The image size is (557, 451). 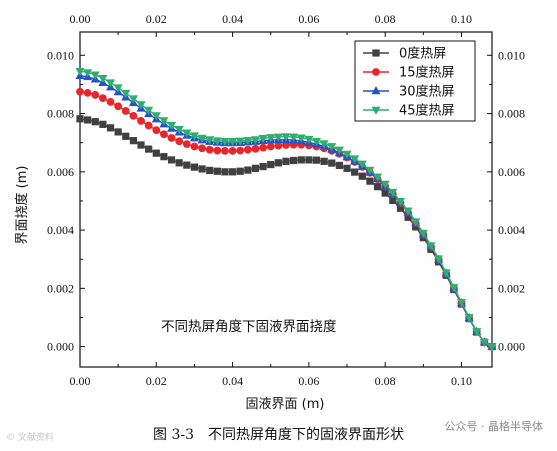 I want to click on legend-label: 0度热屏, so click(x=422, y=54).